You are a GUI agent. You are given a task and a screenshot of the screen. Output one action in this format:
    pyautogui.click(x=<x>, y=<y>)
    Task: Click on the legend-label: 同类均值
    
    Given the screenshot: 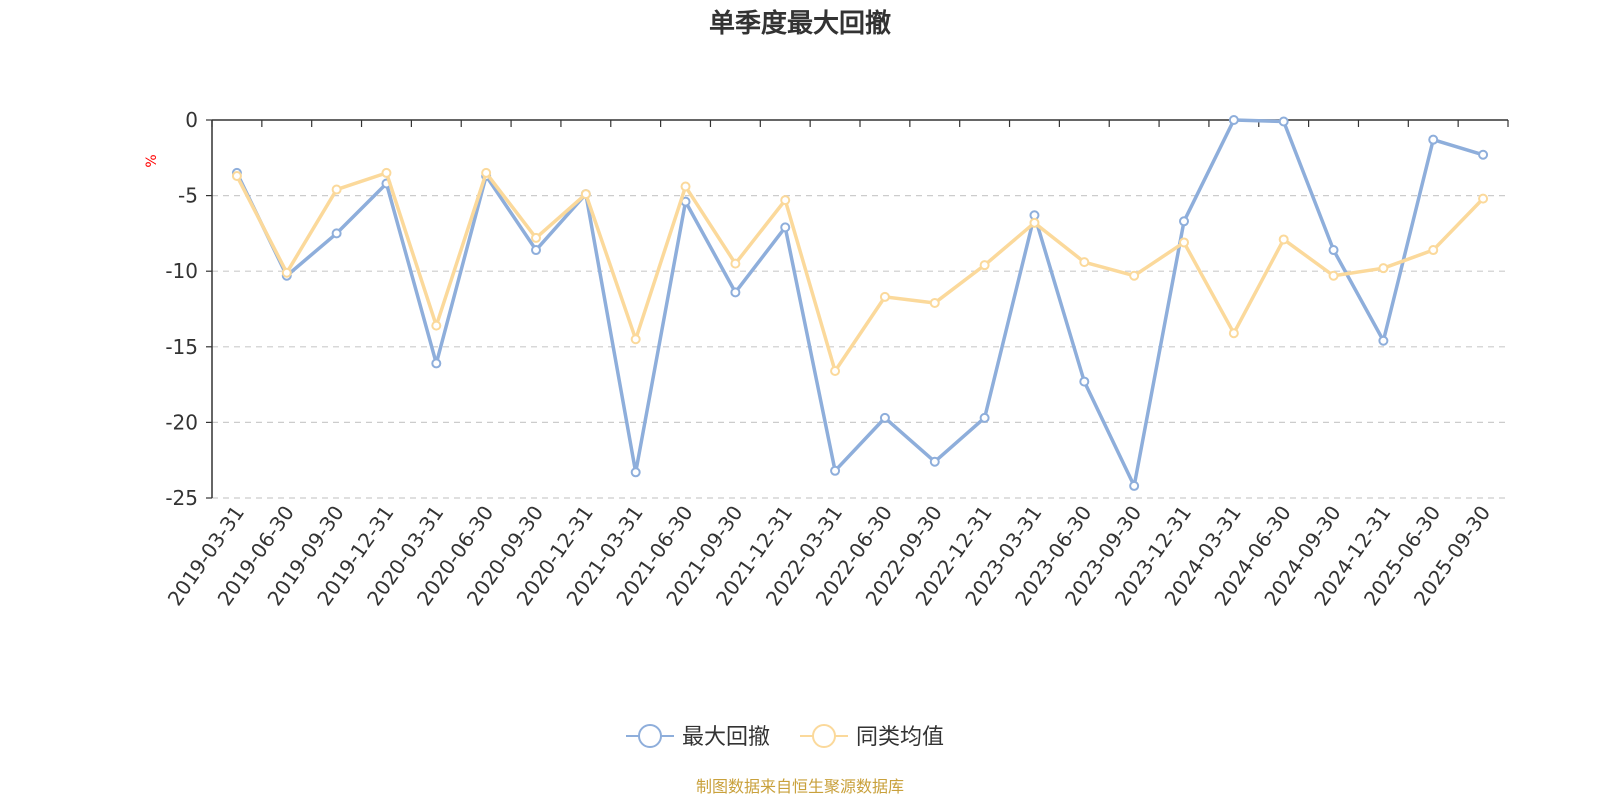 What is the action you would take?
    pyautogui.click(x=900, y=737)
    